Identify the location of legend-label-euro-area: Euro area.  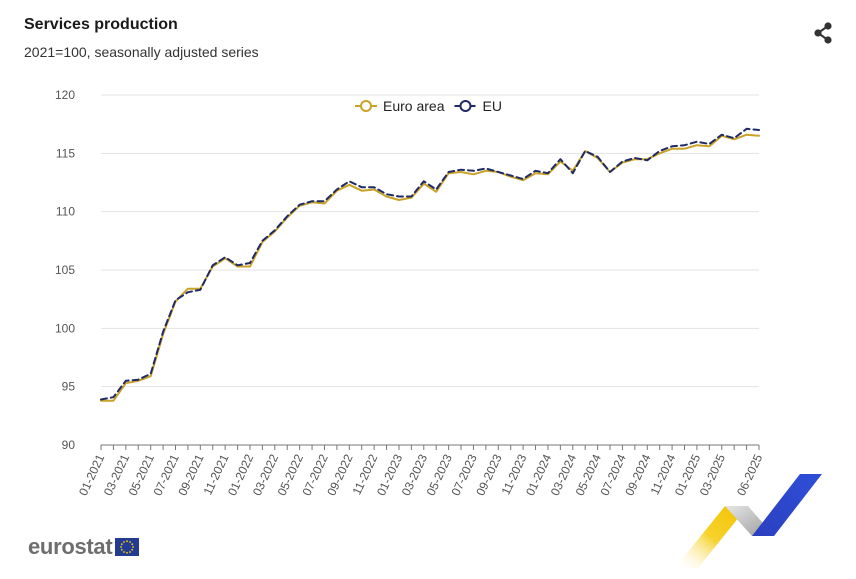
(414, 106).